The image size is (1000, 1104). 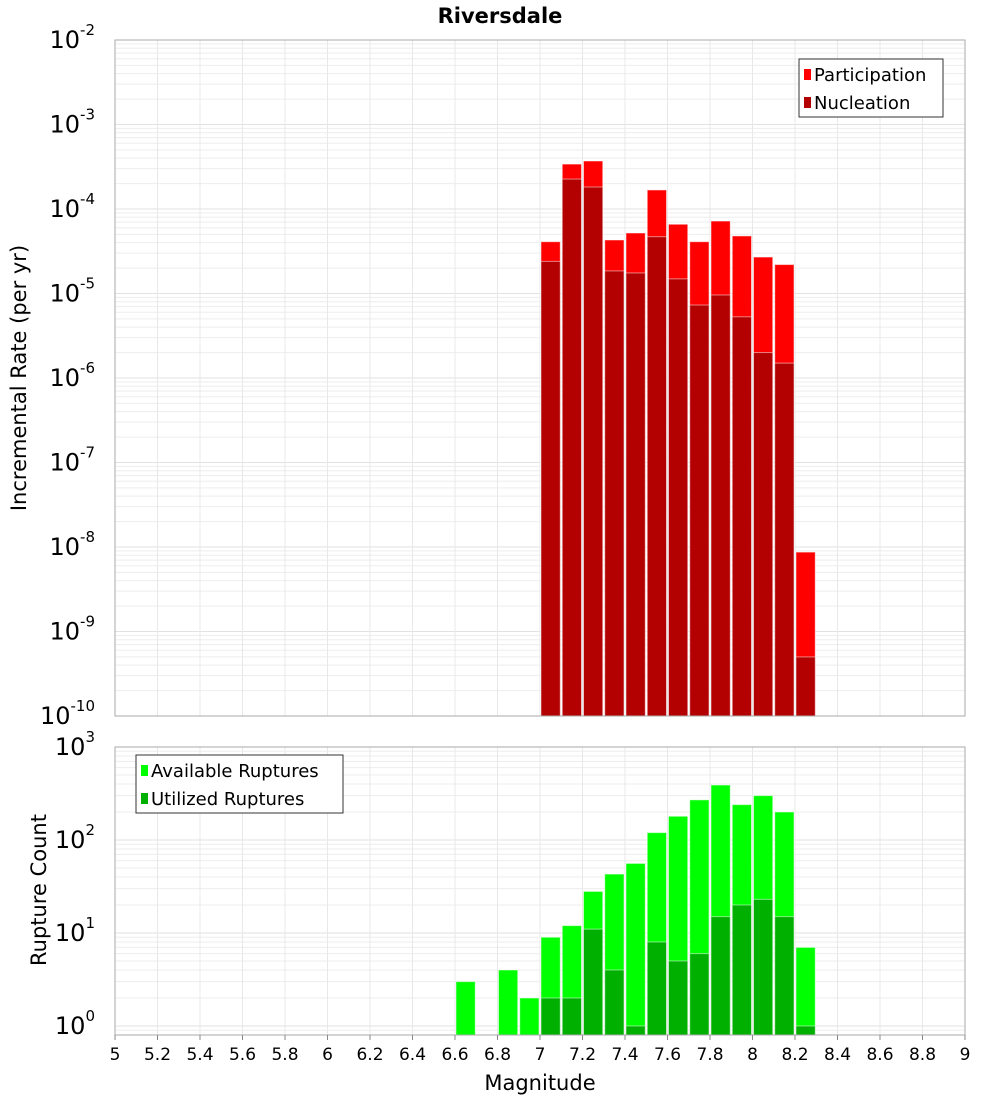 What do you see at coordinates (284, 1055) in the screenshot?
I see `x-tick-label: 5.8` at bounding box center [284, 1055].